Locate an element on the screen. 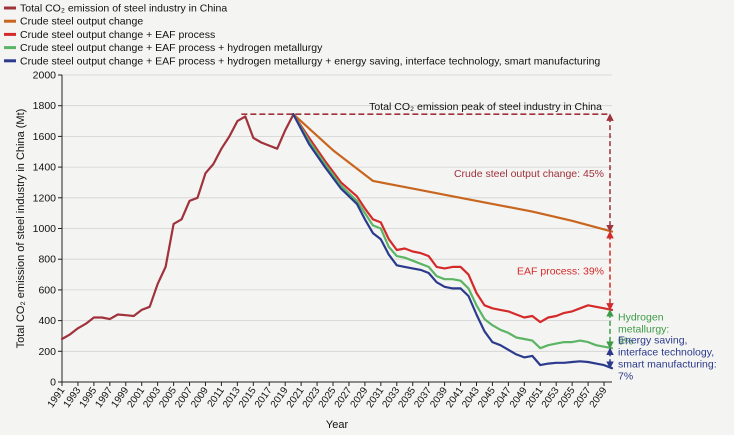  legend-label-2: Crude steel output change + EAF process is located at coordinates (117, 35).